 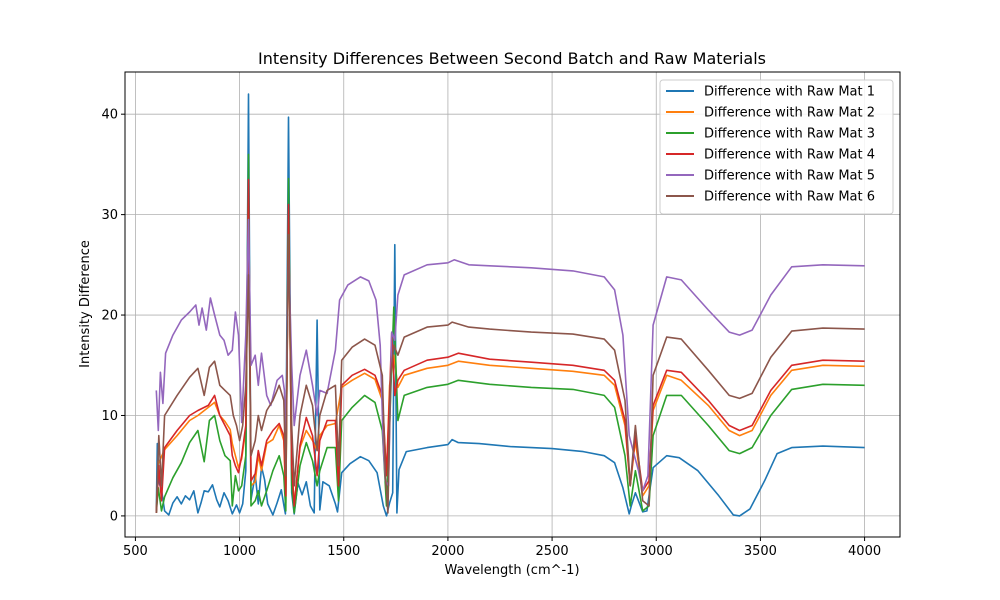 I want to click on legend-label: Difference with Raw Mat 3, so click(x=789, y=134).